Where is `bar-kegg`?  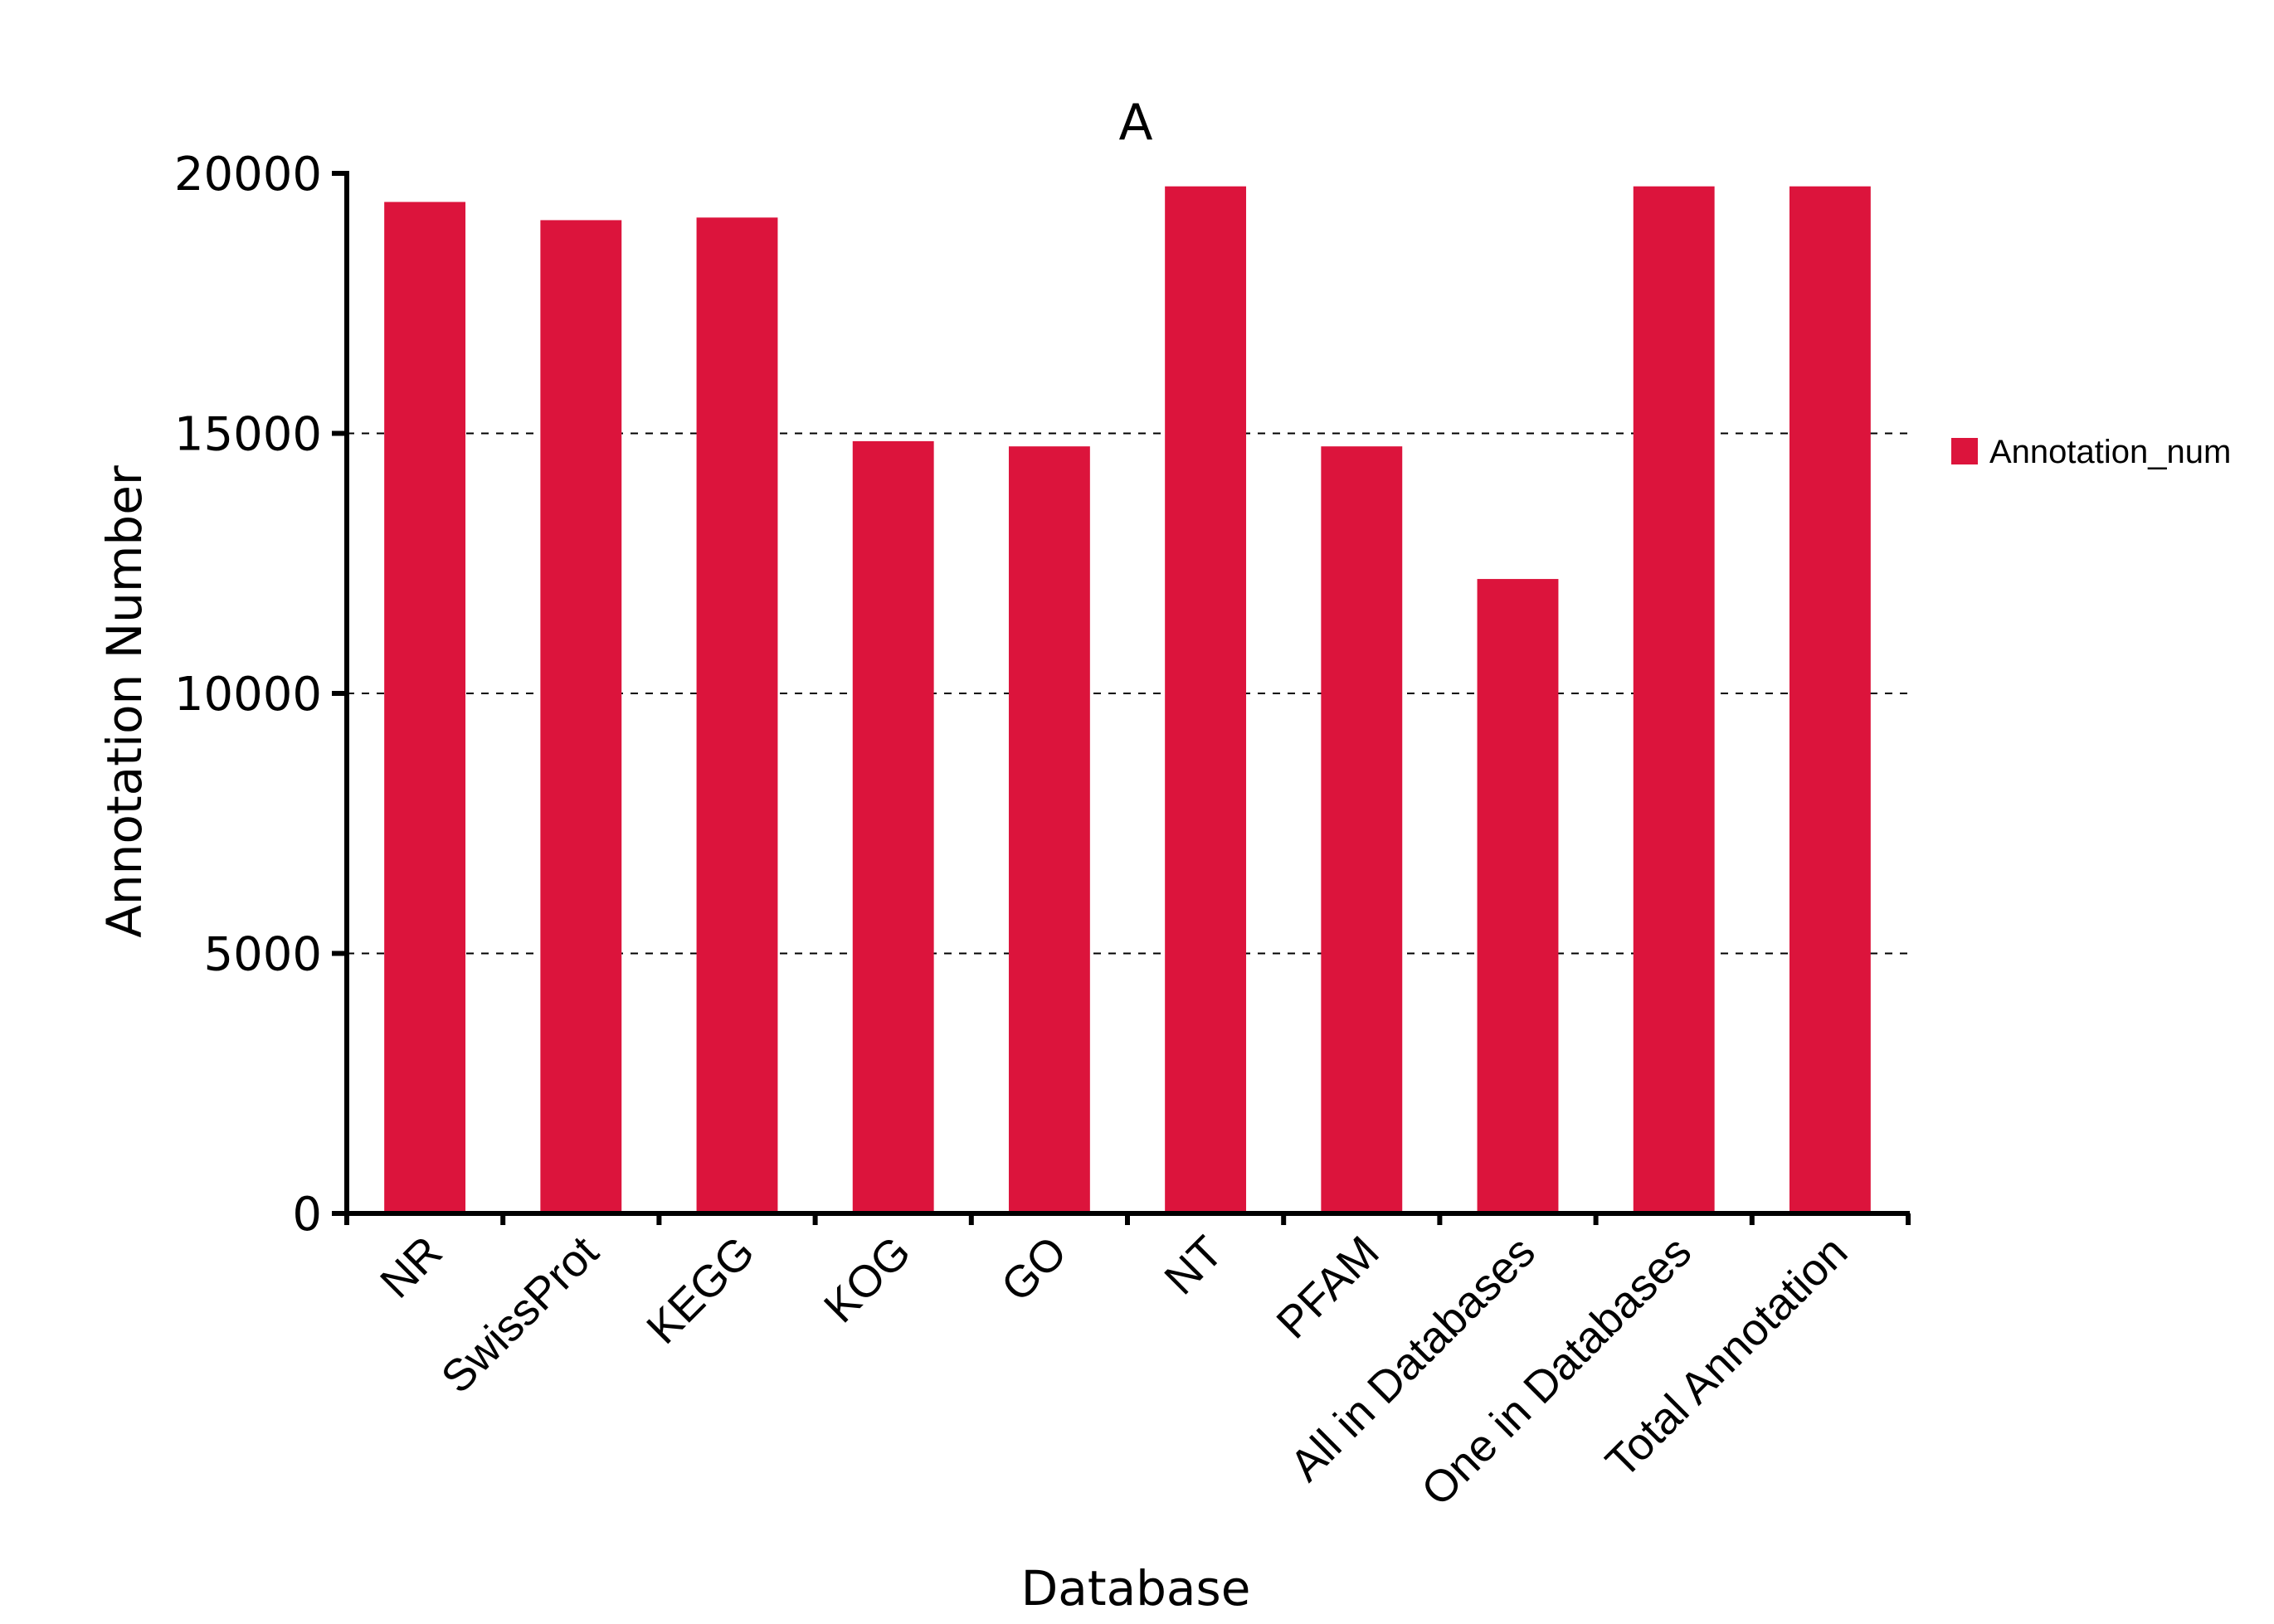
bar-kegg is located at coordinates (737, 715).